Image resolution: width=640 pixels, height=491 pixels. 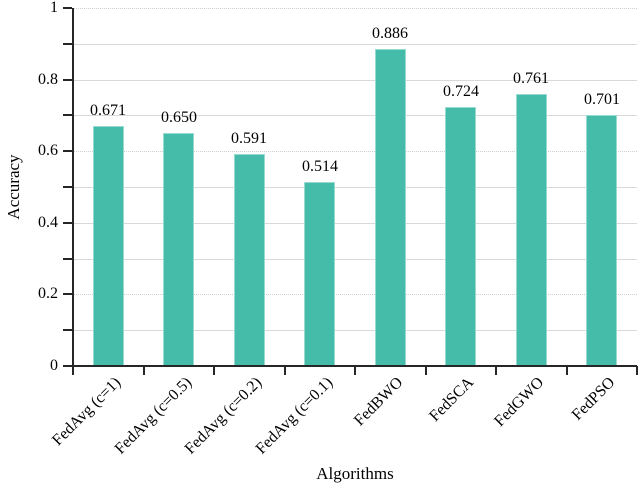 What do you see at coordinates (319, 274) in the screenshot?
I see `bar-FedAvg (c=0.1)` at bounding box center [319, 274].